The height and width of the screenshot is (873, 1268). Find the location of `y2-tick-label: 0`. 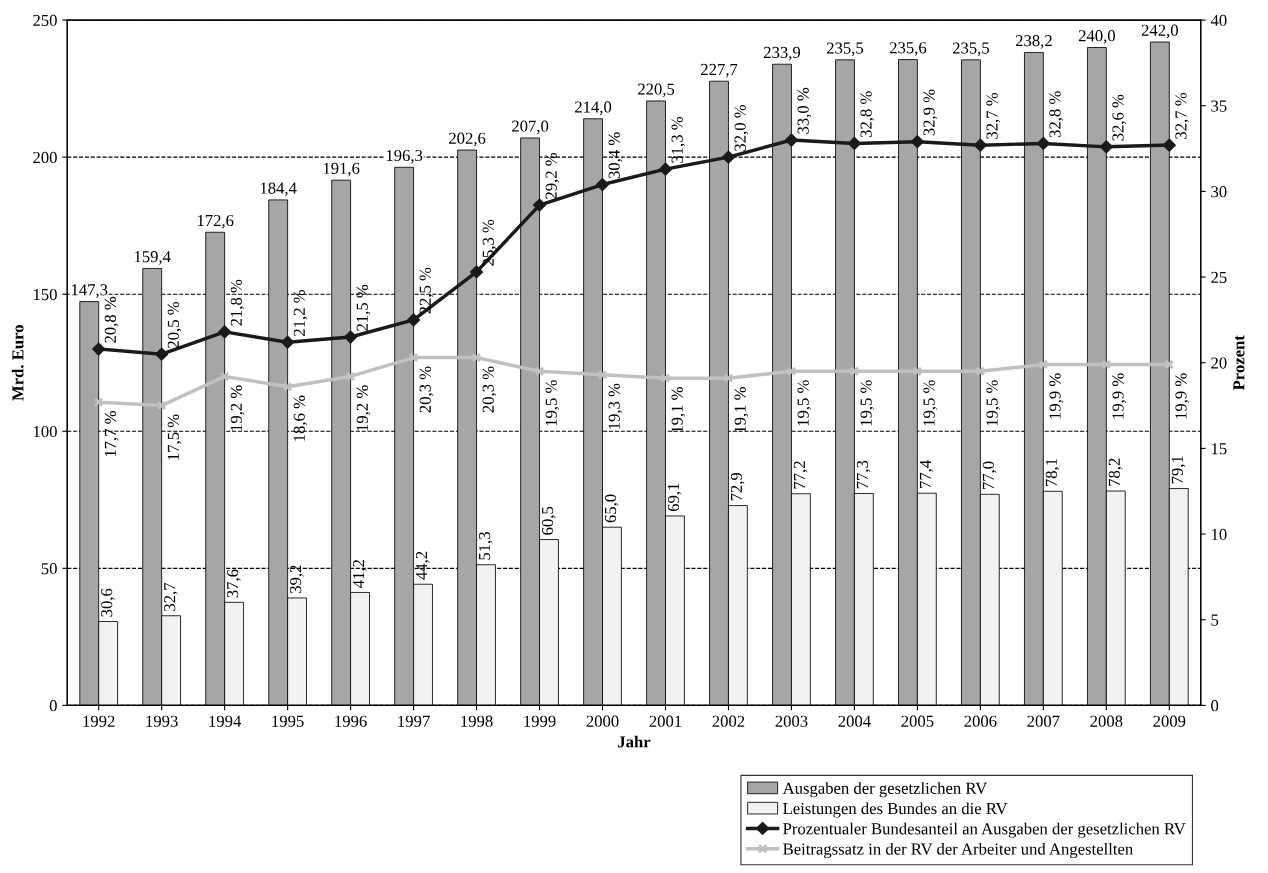

y2-tick-label: 0 is located at coordinates (1215, 706).